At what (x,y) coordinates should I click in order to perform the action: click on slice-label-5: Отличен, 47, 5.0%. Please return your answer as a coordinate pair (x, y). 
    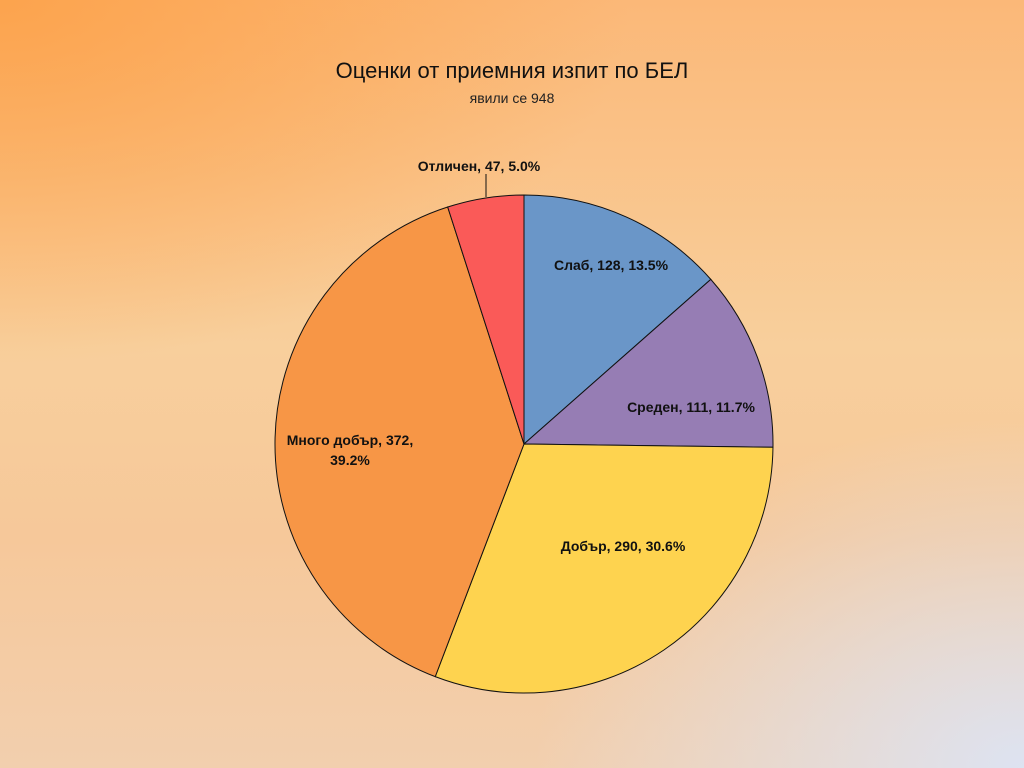
    Looking at the image, I should click on (479, 166).